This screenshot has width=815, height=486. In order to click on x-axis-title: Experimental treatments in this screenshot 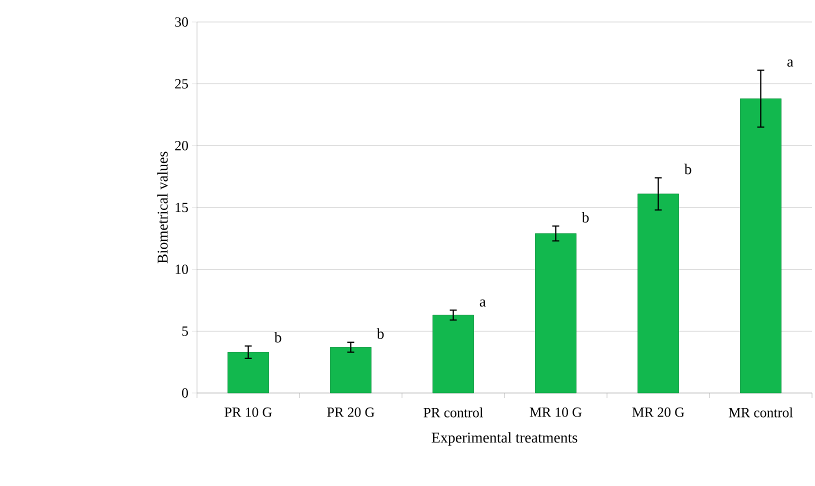, I will do `click(505, 439)`.